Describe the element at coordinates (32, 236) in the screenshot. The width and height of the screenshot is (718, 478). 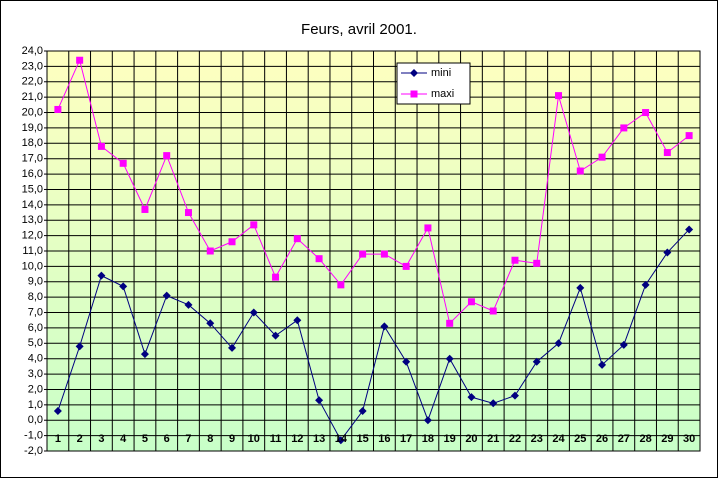
I see `y-tick-label: 12,0` at that location.